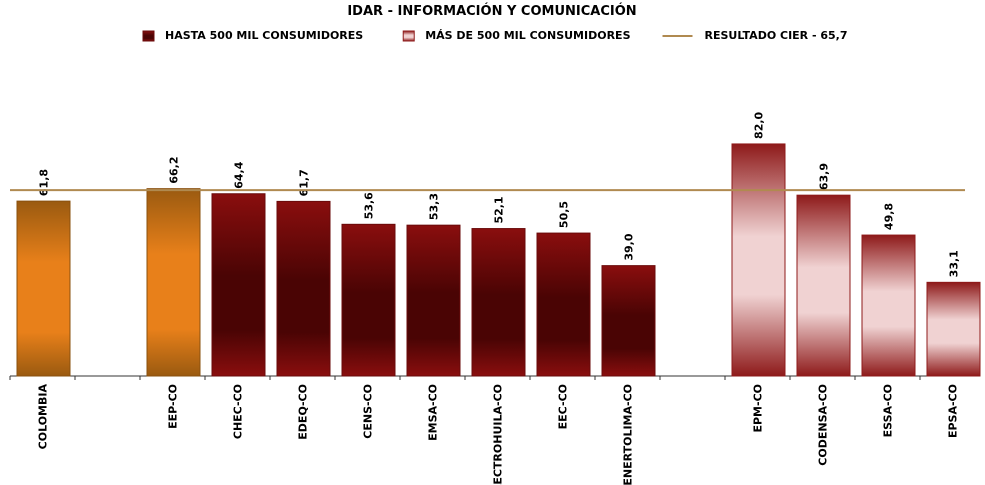 This screenshot has height=485, width=985. What do you see at coordinates (498, 434) in the screenshot?
I see `x-tick-label: ELECTROHUILA-CO` at bounding box center [498, 434].